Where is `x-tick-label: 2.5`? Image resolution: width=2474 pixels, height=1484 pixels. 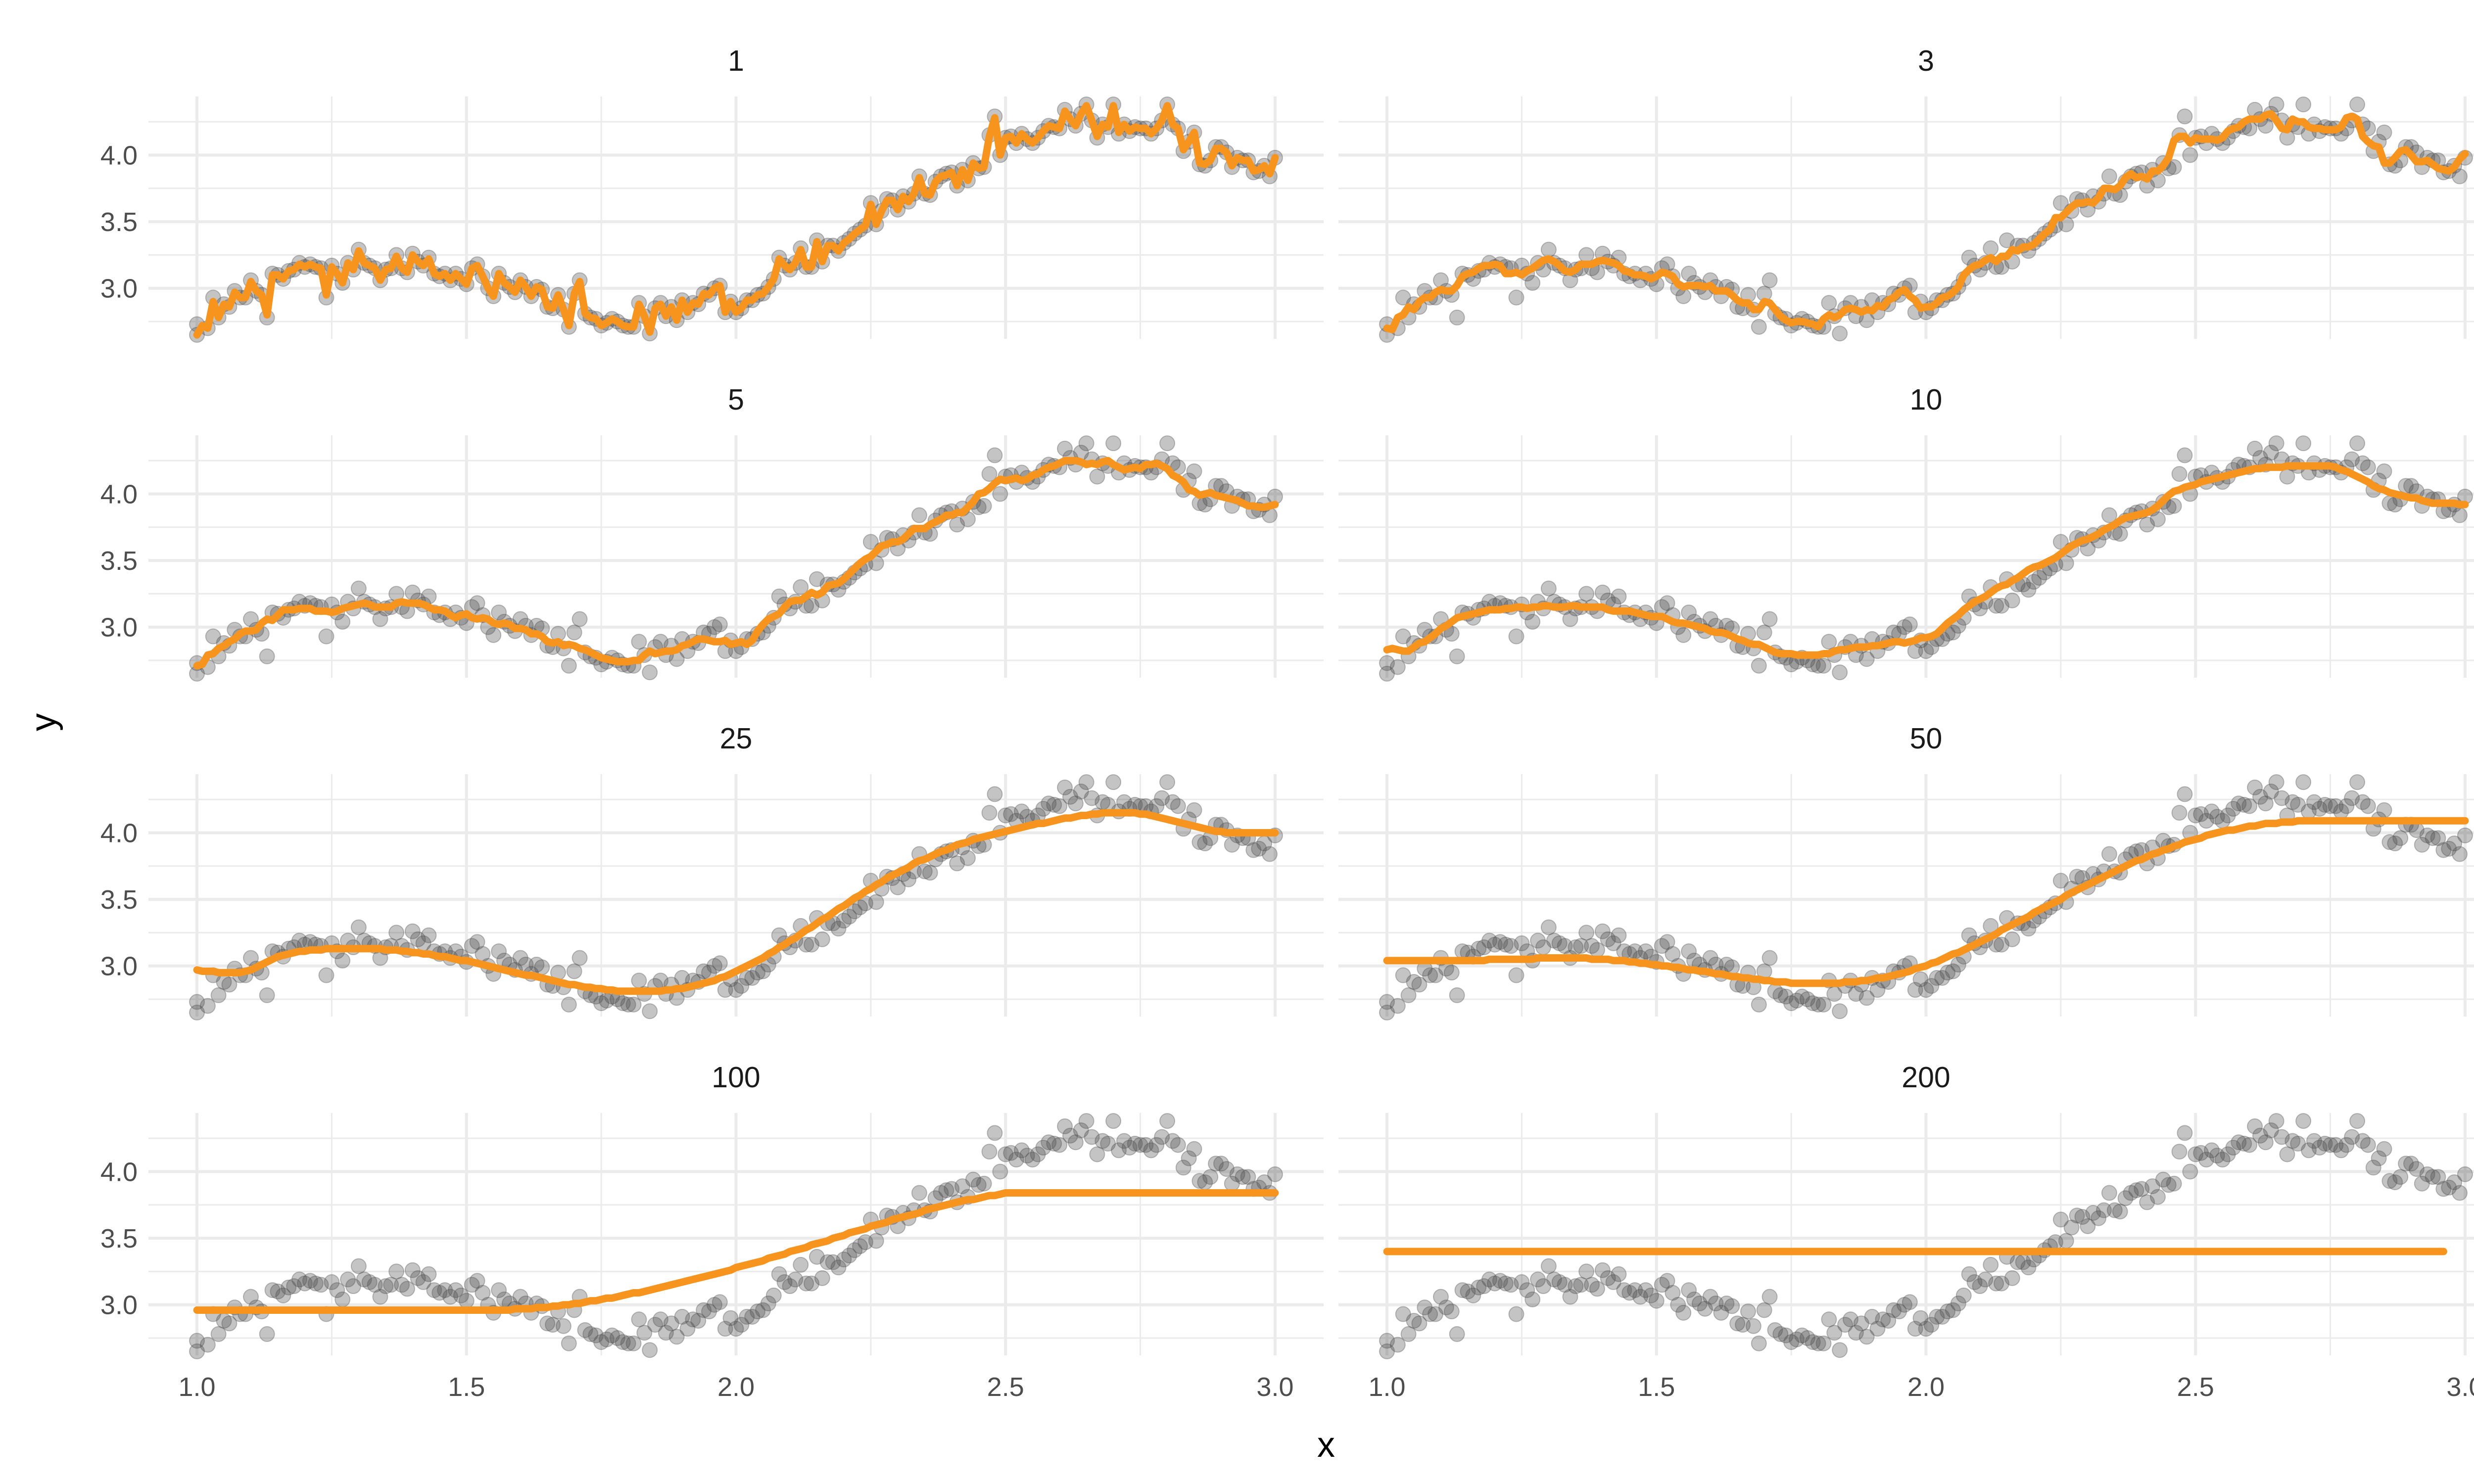 x-tick-label: 2.5 is located at coordinates (1006, 1387).